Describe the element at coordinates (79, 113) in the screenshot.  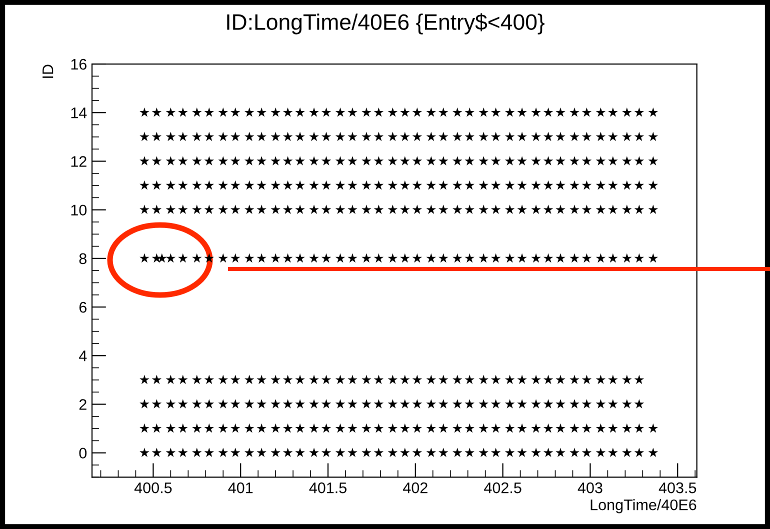
I see `y-tick-label: 14` at that location.